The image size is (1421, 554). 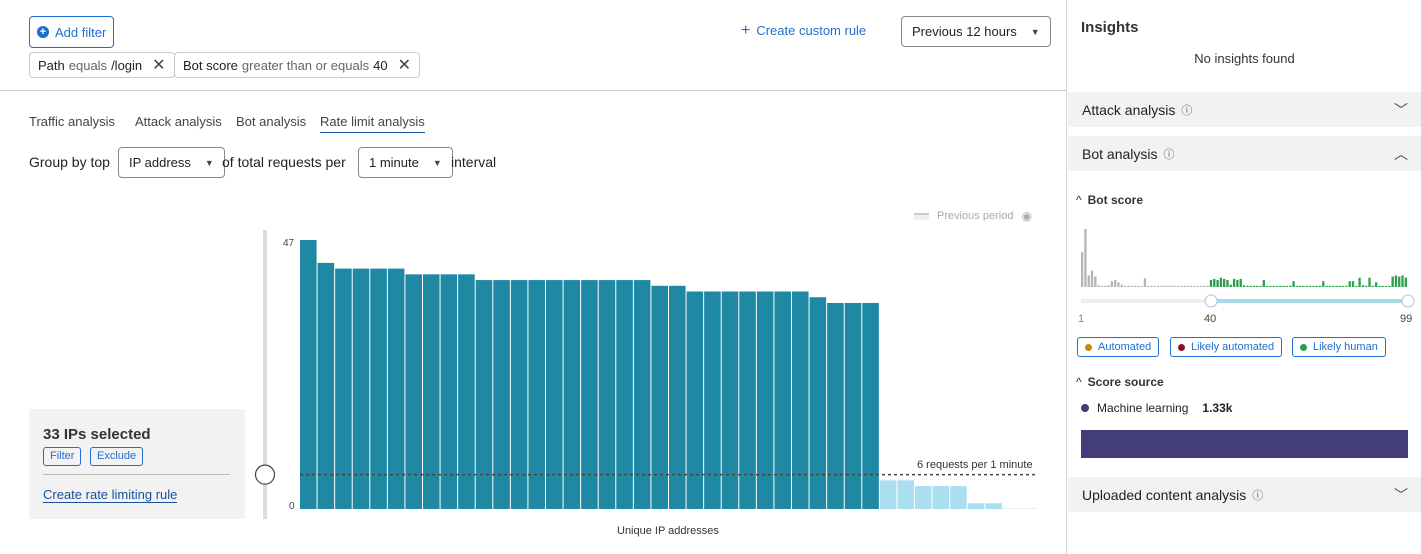 What do you see at coordinates (1339, 347) in the screenshot?
I see `legend-likely-human: Likely human` at bounding box center [1339, 347].